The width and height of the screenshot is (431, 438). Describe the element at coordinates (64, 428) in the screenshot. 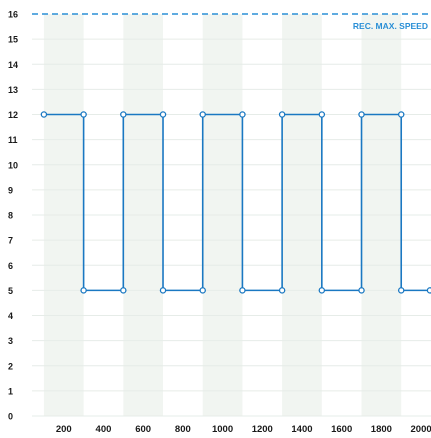

I see `x-tick-label: 200` at that location.